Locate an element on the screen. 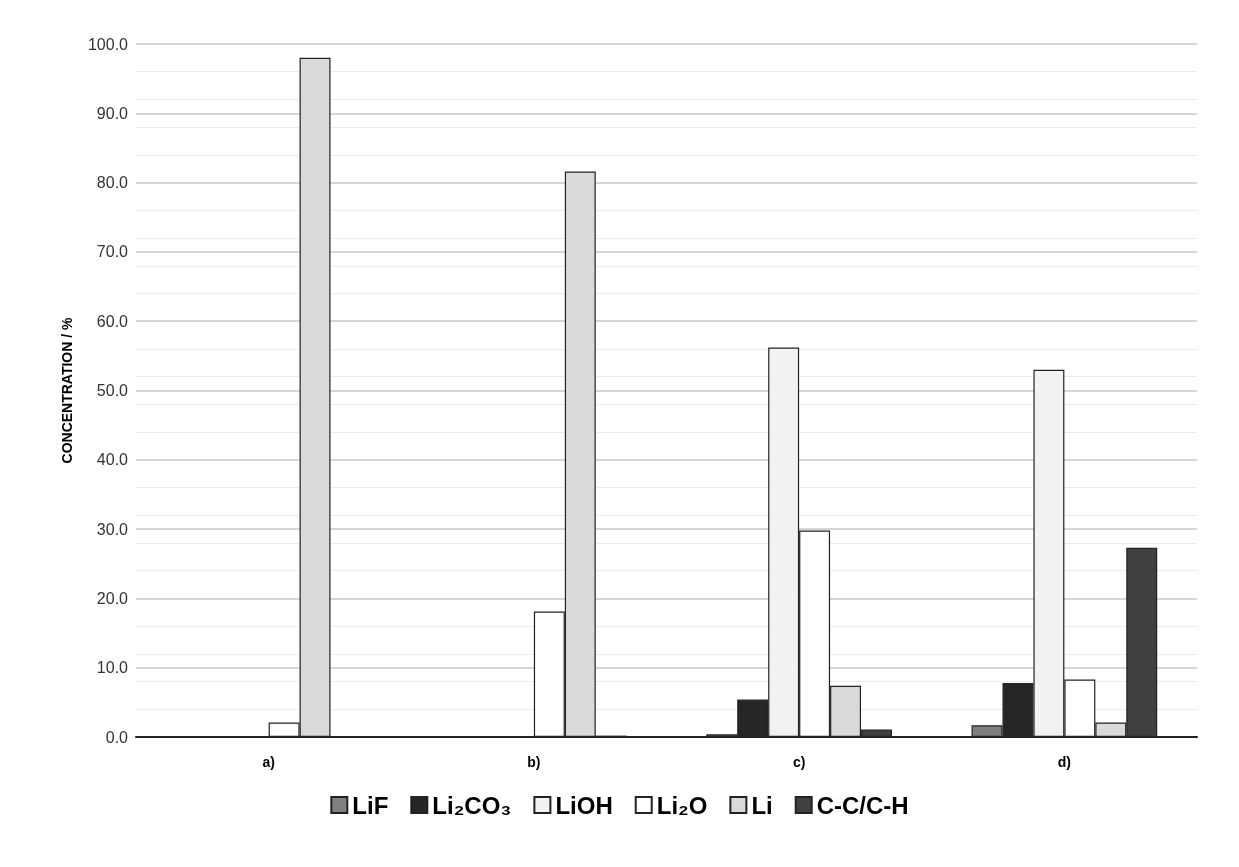 The width and height of the screenshot is (1239, 867). y-tick-label: 40.0 is located at coordinates (112, 460).